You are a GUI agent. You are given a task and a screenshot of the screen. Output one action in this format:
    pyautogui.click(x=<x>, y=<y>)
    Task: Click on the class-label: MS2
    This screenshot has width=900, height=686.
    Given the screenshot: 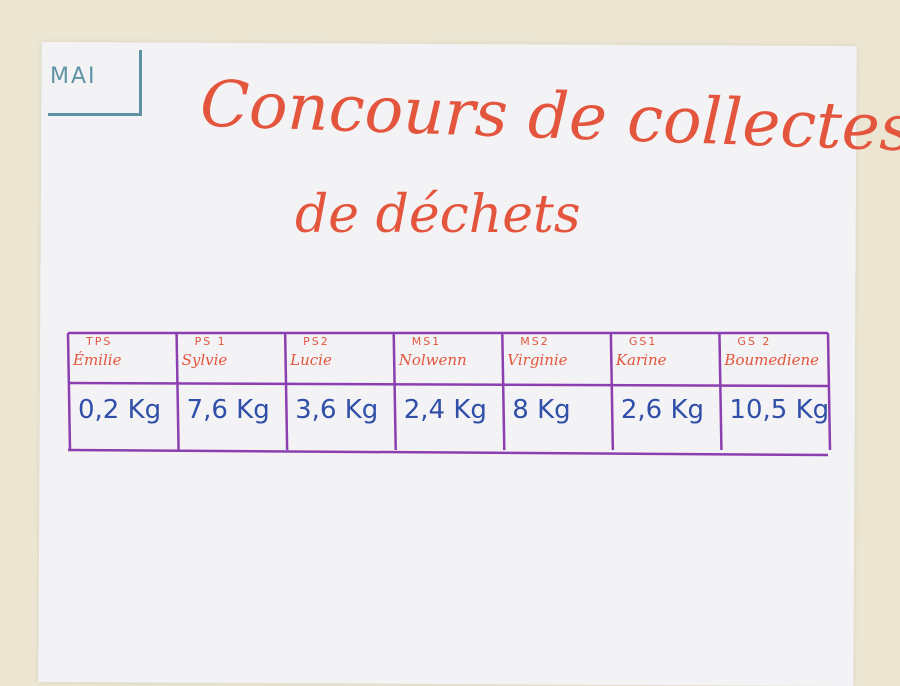 What is the action you would take?
    pyautogui.click(x=535, y=341)
    